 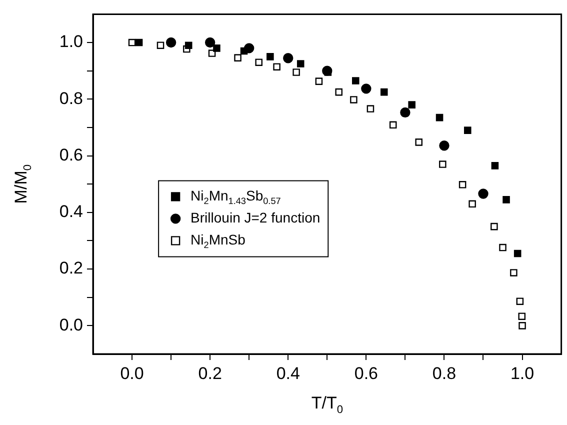 What do you see at coordinates (71, 98) in the screenshot?
I see `y-tick-label: 0.8` at bounding box center [71, 98].